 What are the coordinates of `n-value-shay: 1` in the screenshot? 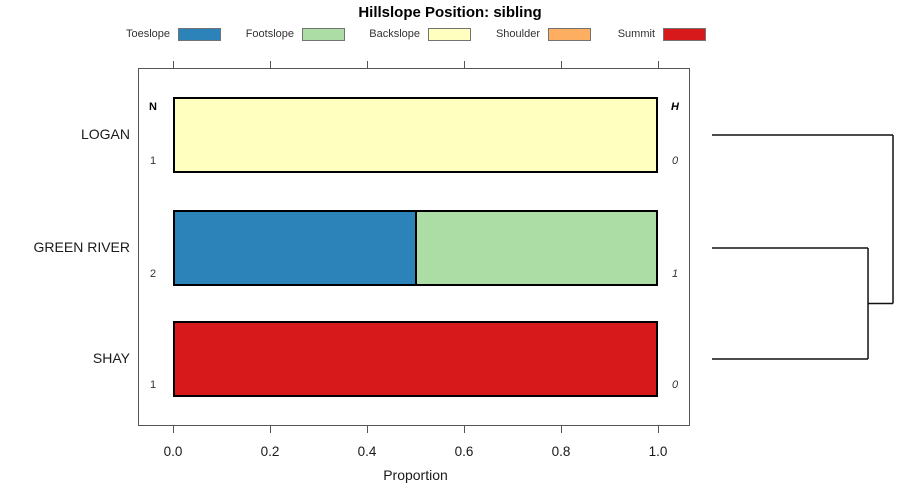 It's located at (153, 385).